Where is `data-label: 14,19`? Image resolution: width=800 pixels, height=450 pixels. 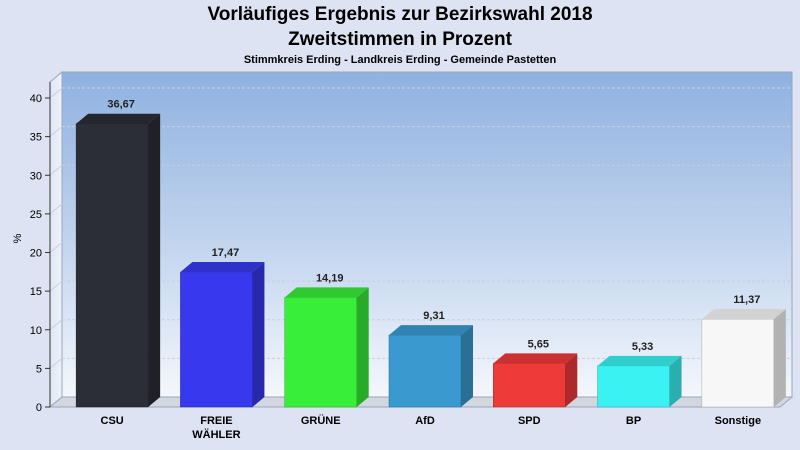 data-label: 14,19 is located at coordinates (330, 278).